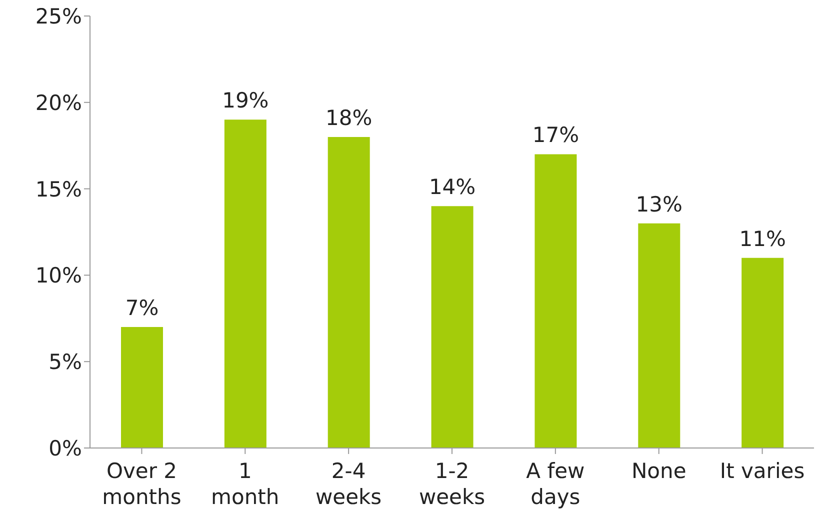 The image size is (820, 525). Describe the element at coordinates (452, 484) in the screenshot. I see `x-tick-label: 1-2 weeks` at that location.